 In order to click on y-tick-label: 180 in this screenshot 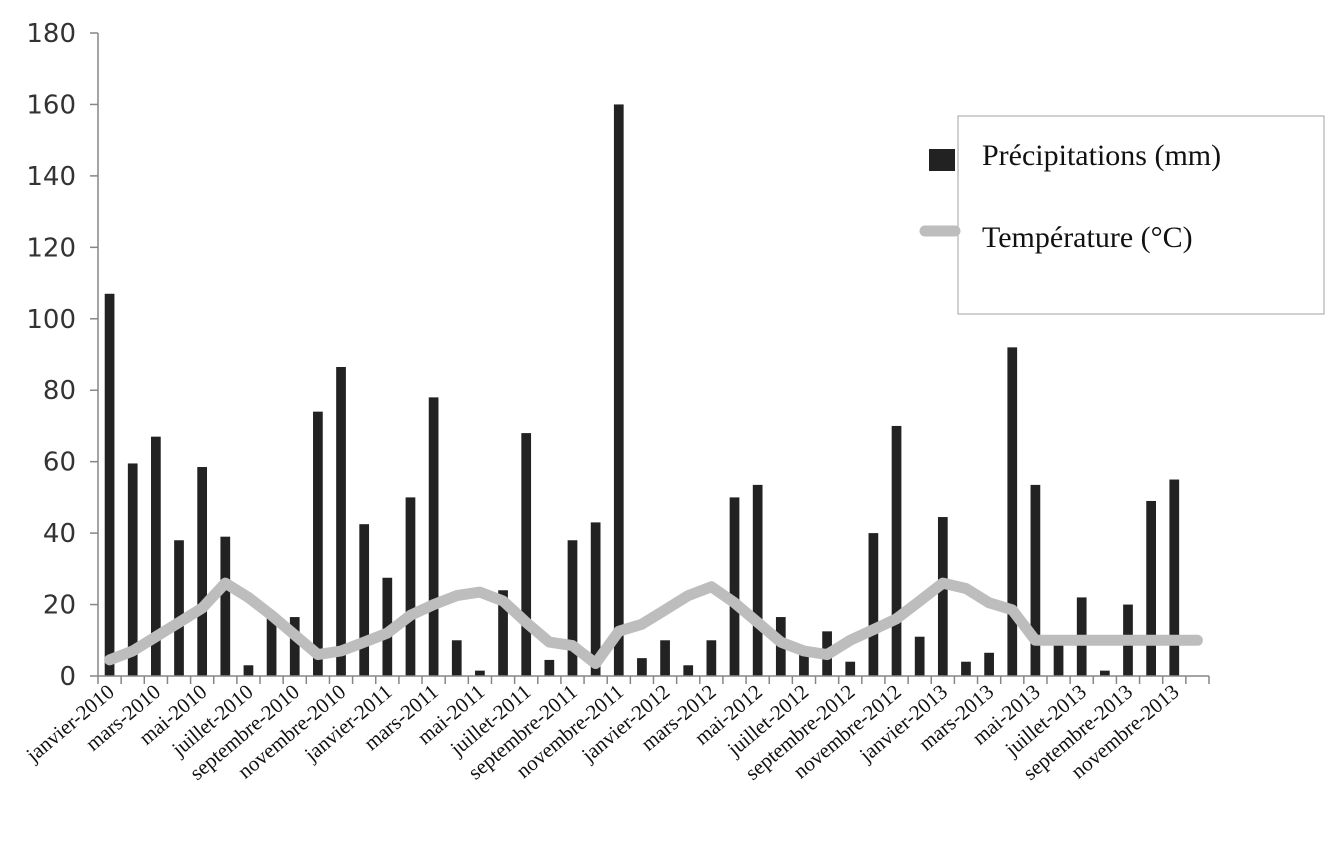, I will do `click(51, 34)`.